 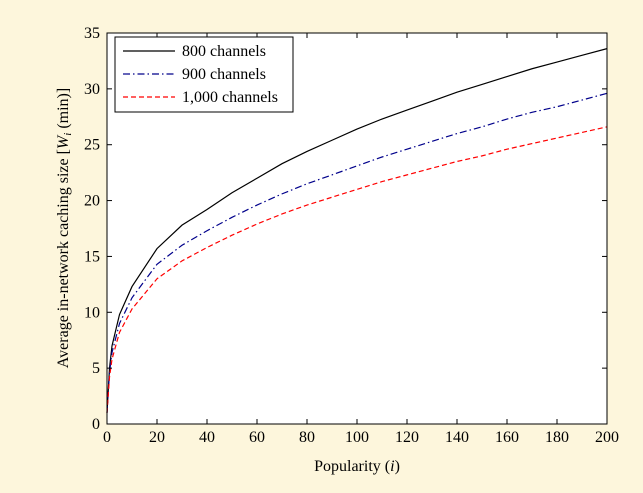 What do you see at coordinates (357, 437) in the screenshot?
I see `x-tick-label: 100` at bounding box center [357, 437].